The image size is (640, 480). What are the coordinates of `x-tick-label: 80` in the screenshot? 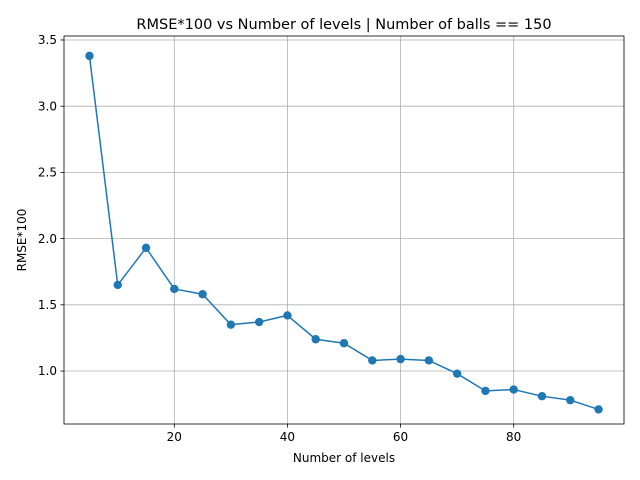 It's located at (513, 437).